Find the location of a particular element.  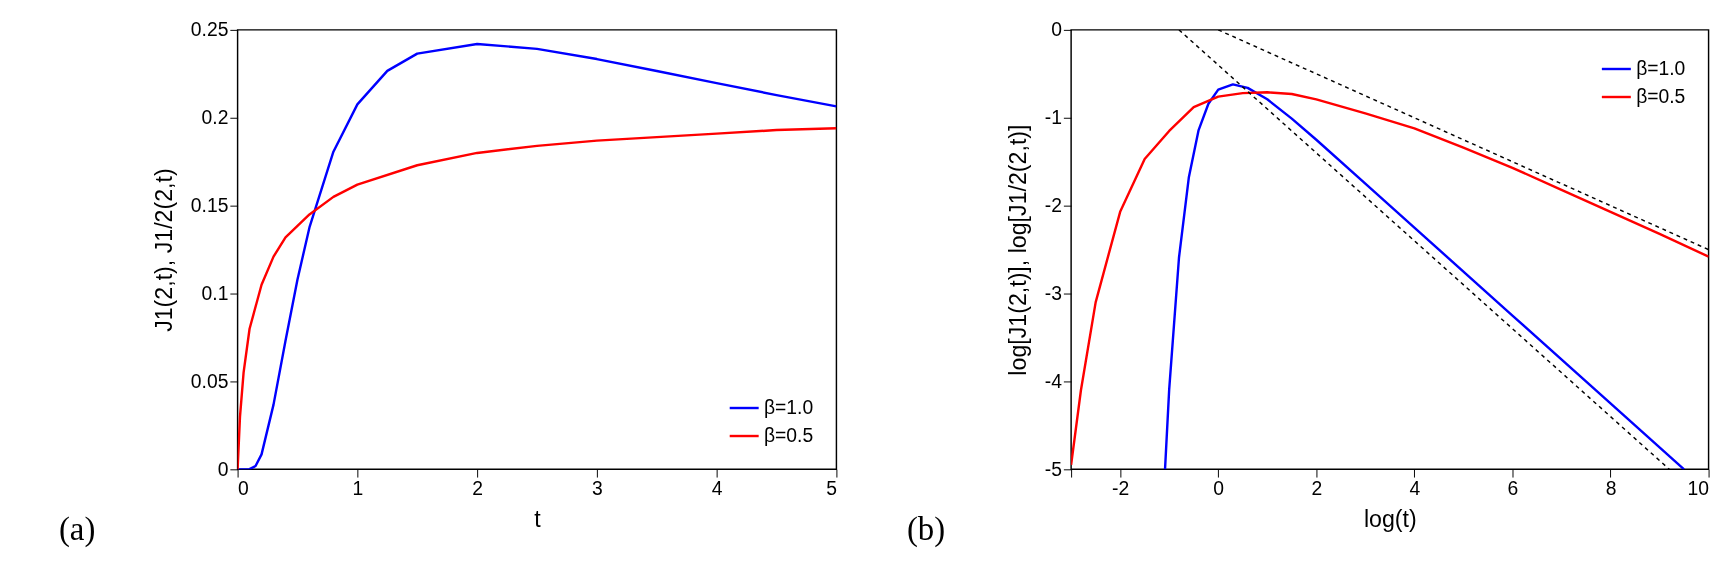

x-tick-label: 1 is located at coordinates (358, 488).